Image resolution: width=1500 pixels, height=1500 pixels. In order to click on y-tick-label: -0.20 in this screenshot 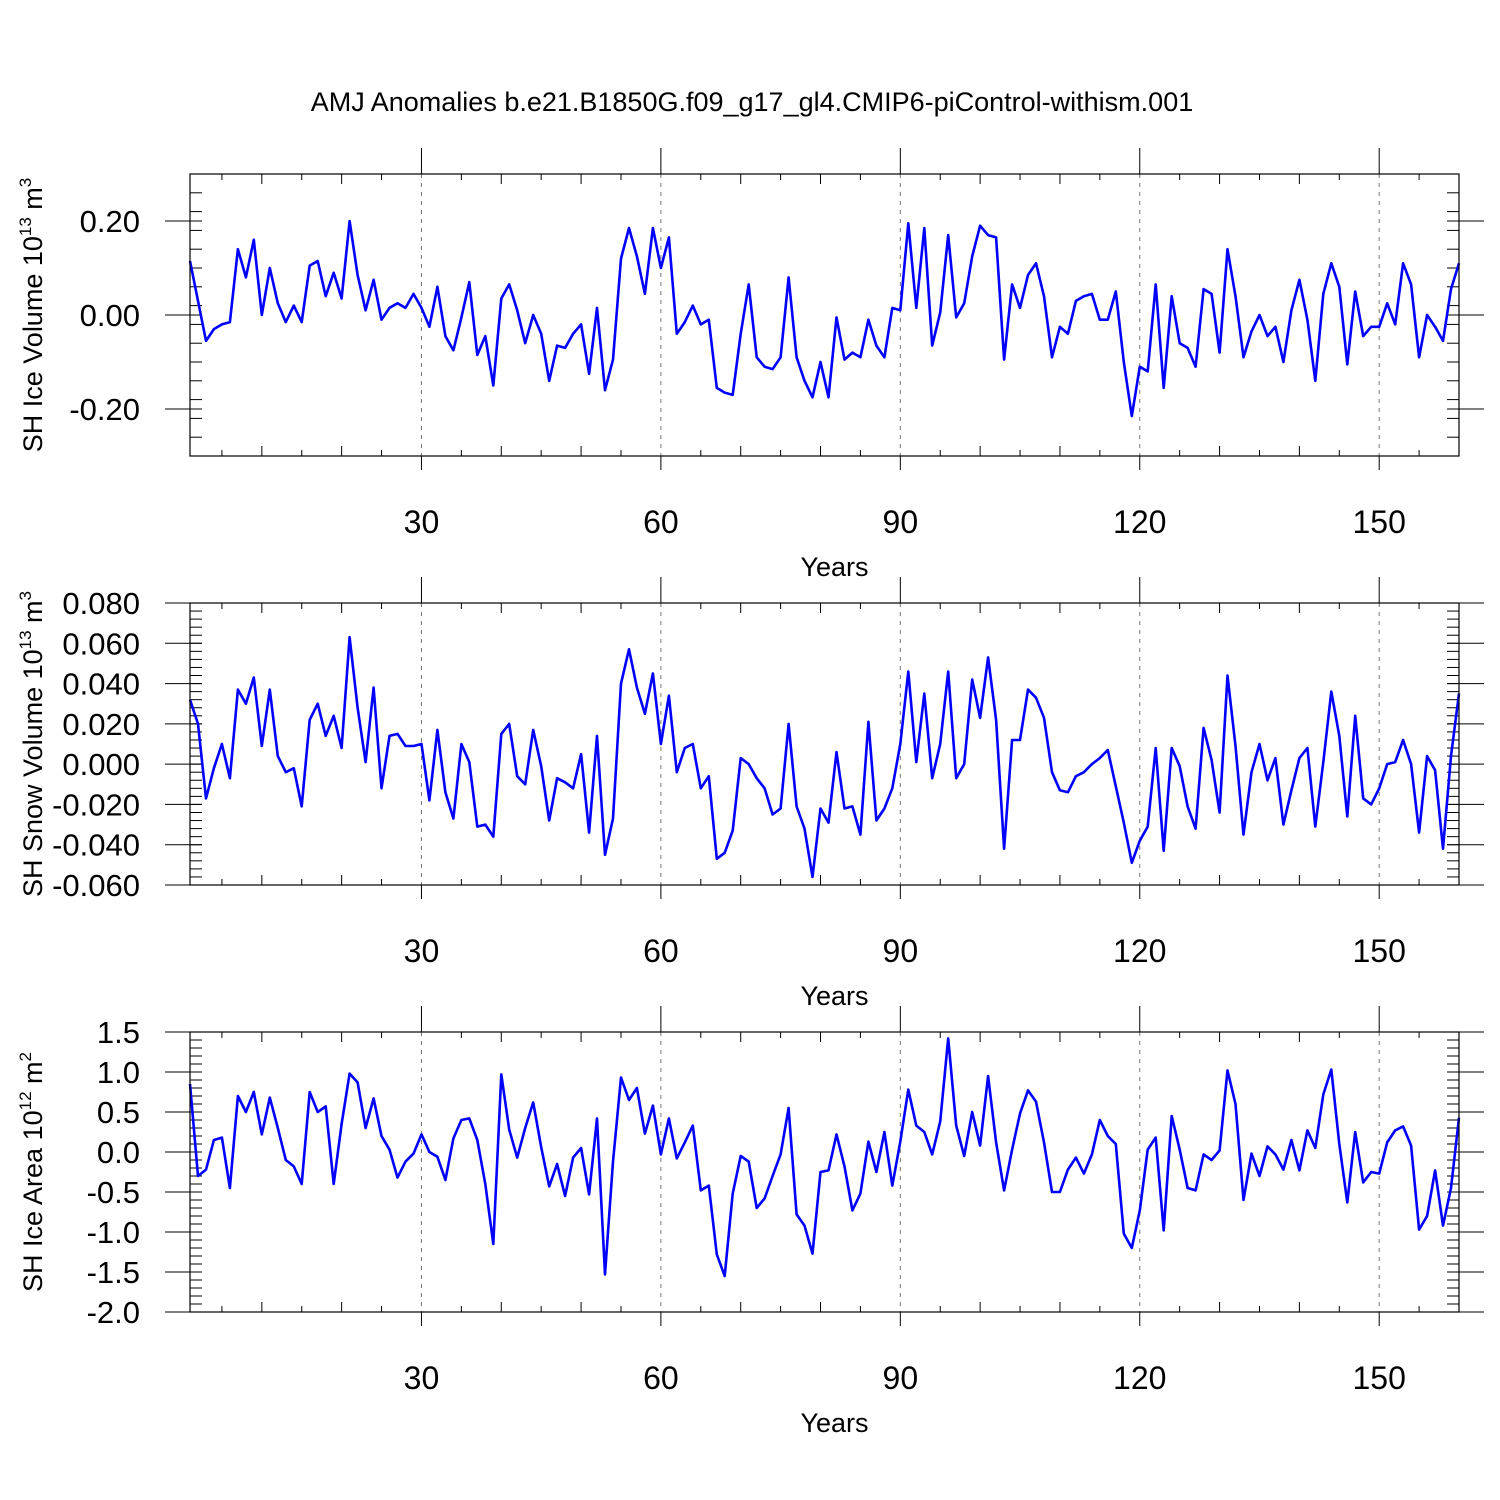, I will do `click(104, 409)`.